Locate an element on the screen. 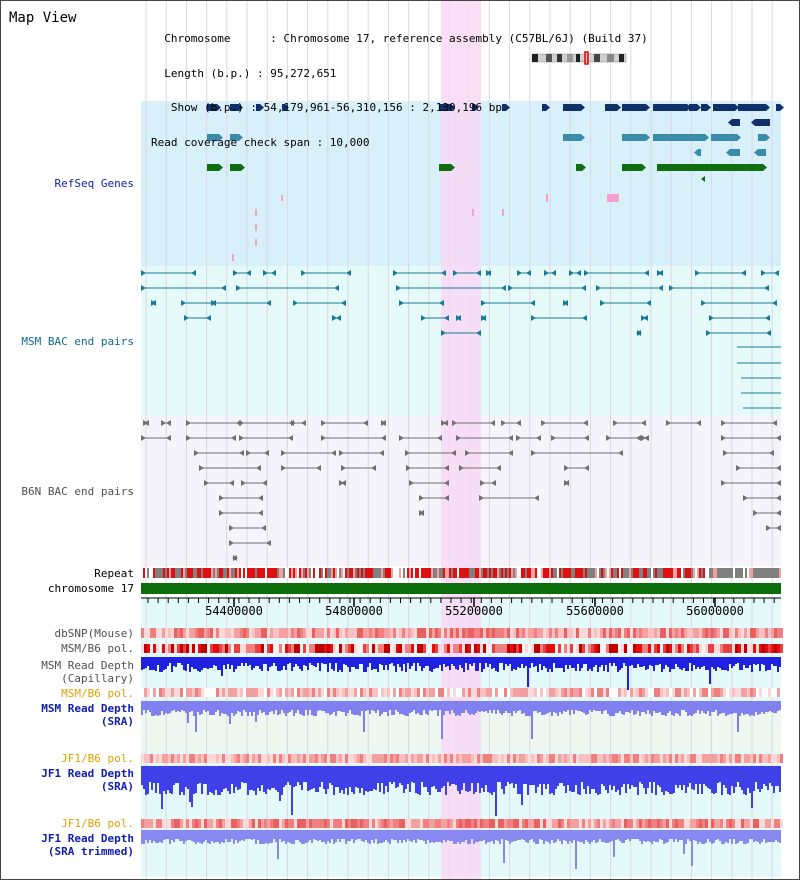  track-label-b6n-bac: B6N BAC end pairs is located at coordinates (77, 491).